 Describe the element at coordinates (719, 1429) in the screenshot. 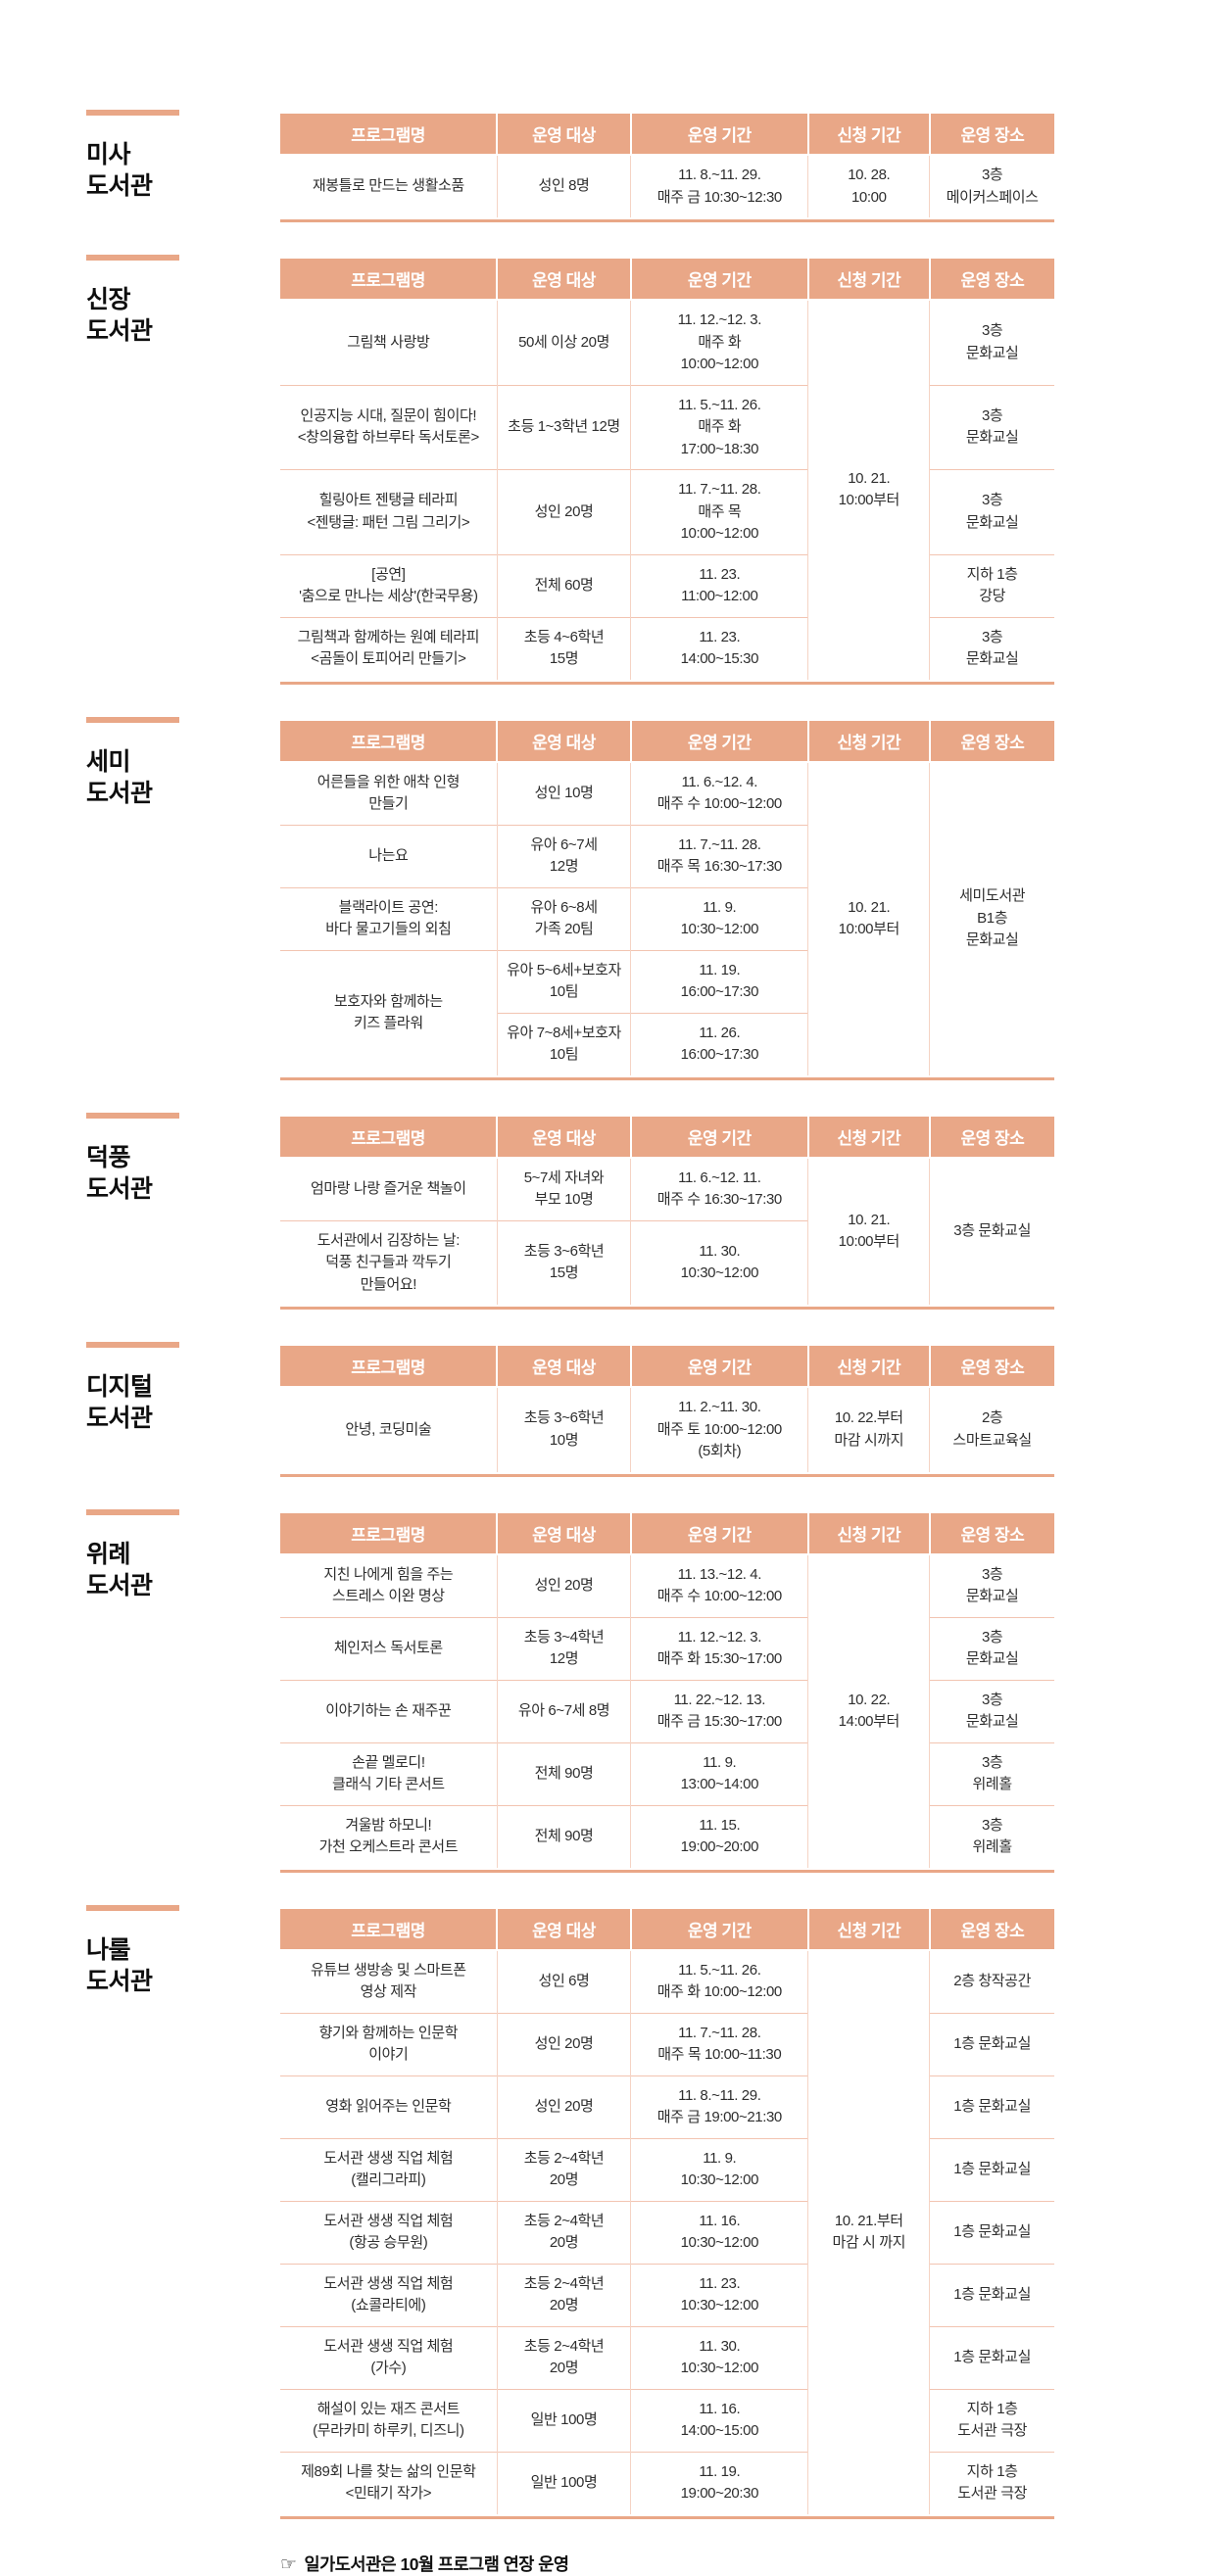

I see `cell-period: 11. 2.~11. 30. 매주 토 10:00~12:00 (5회차)` at that location.